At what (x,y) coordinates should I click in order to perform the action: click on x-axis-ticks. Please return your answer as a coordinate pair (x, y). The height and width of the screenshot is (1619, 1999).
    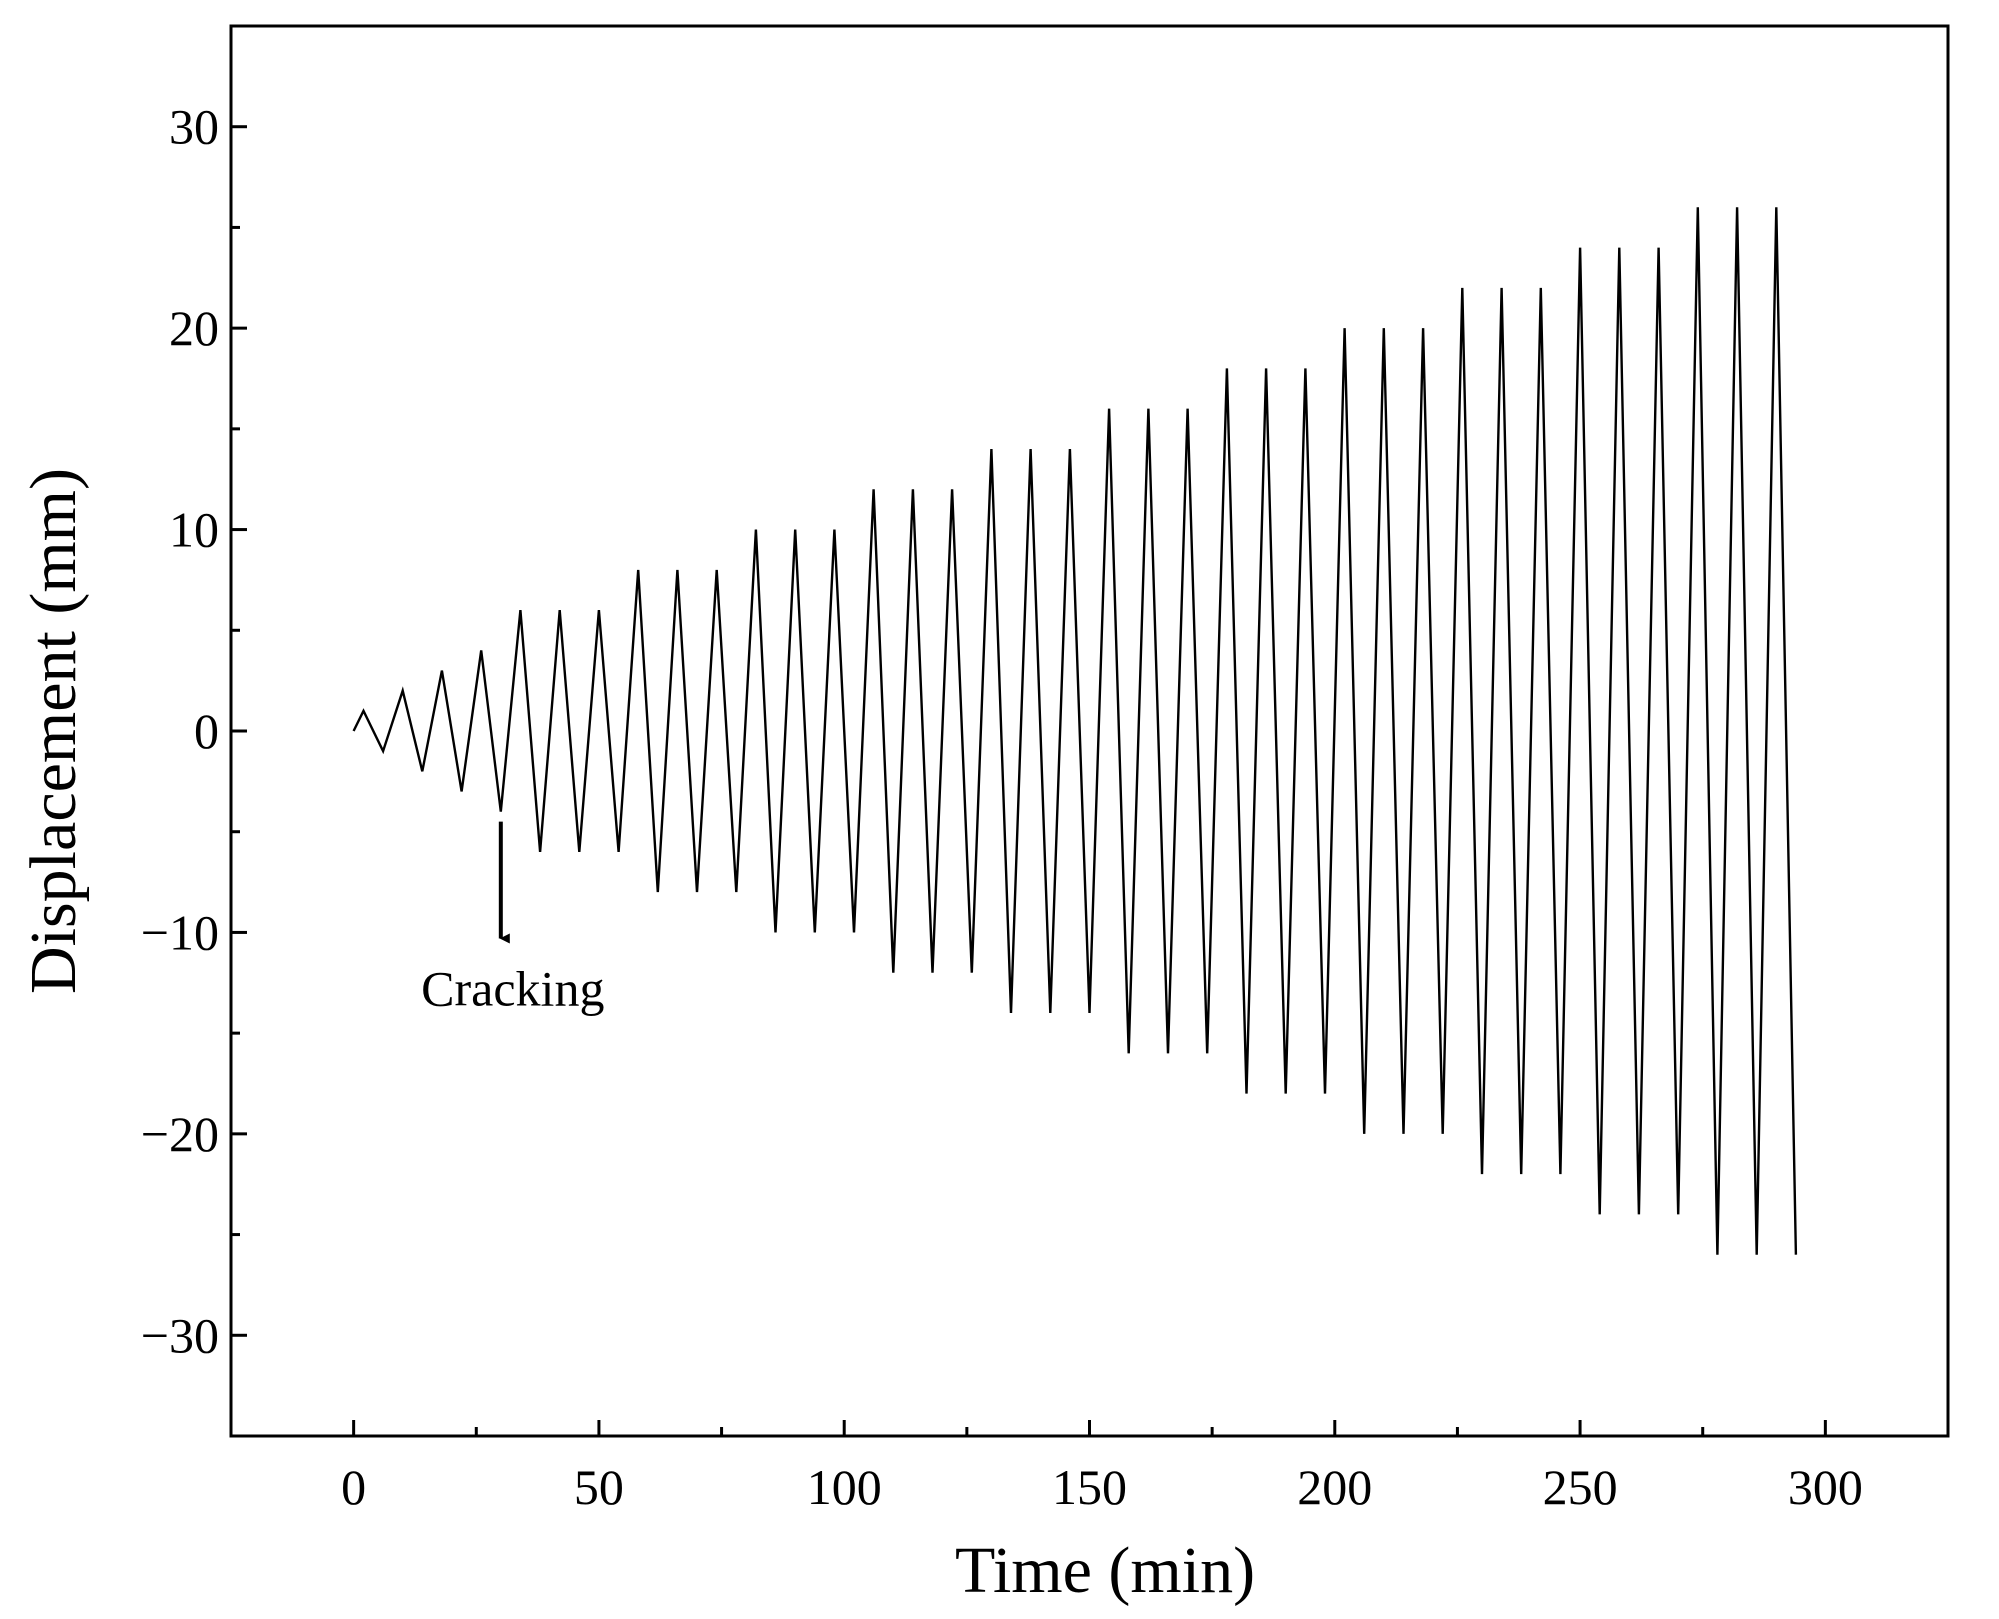
    Looking at the image, I should click on (1089, 1428).